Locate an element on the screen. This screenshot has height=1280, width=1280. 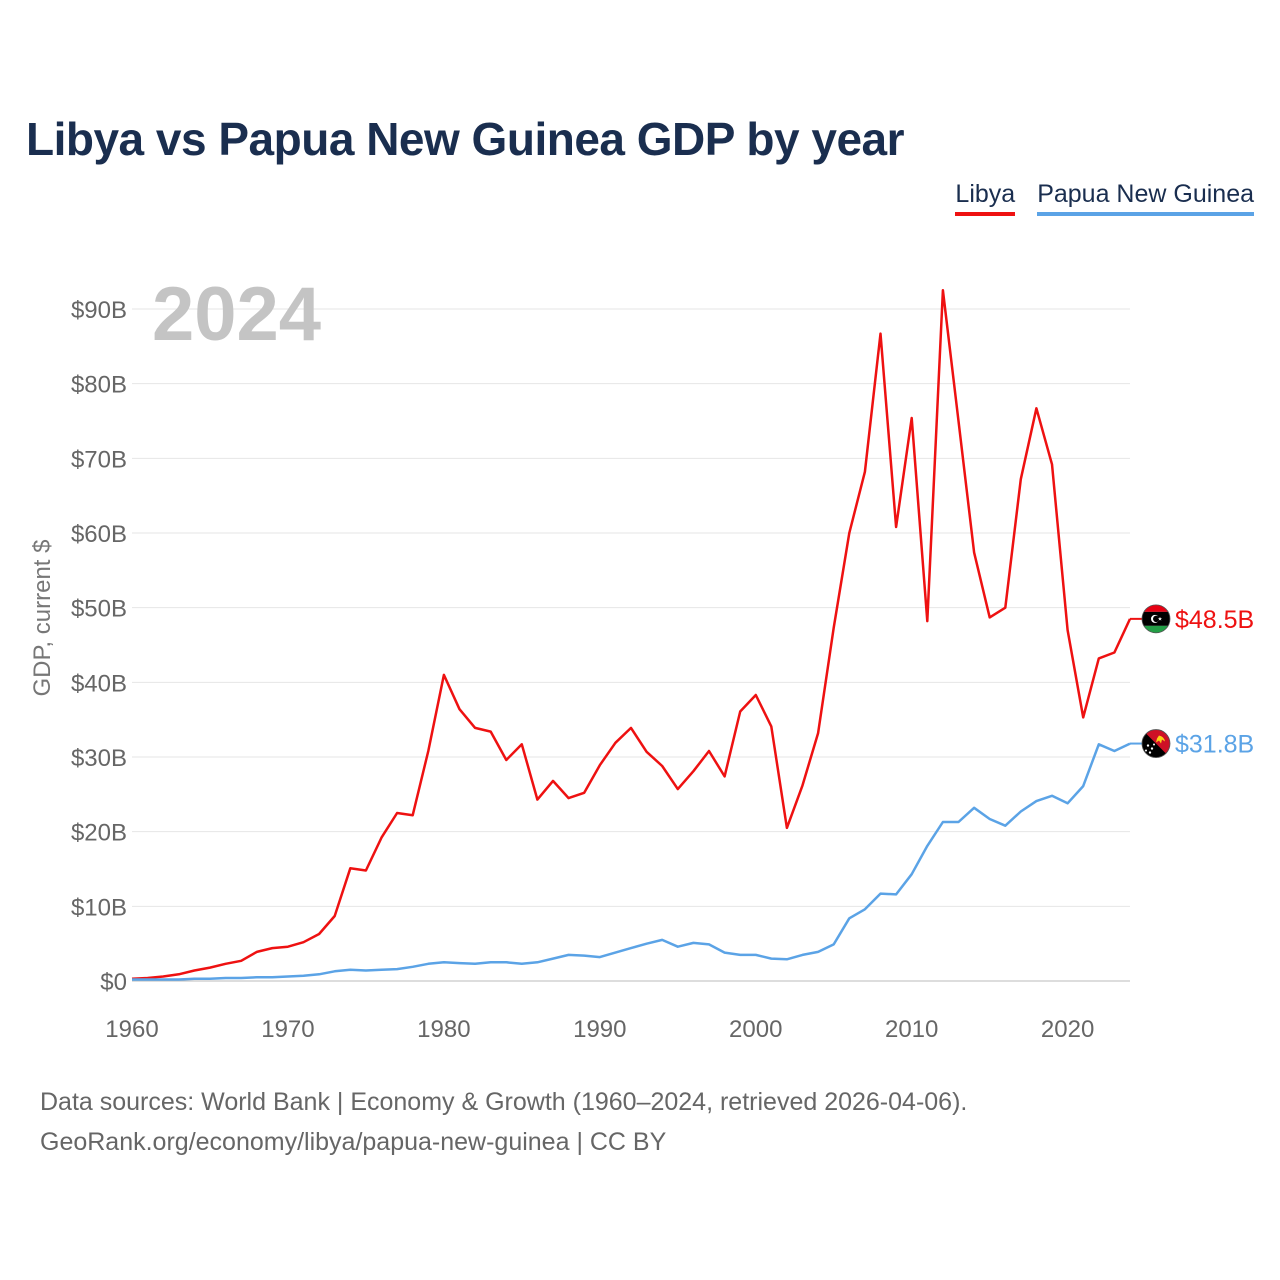
x-tick-label: 1960 is located at coordinates (131, 1029).